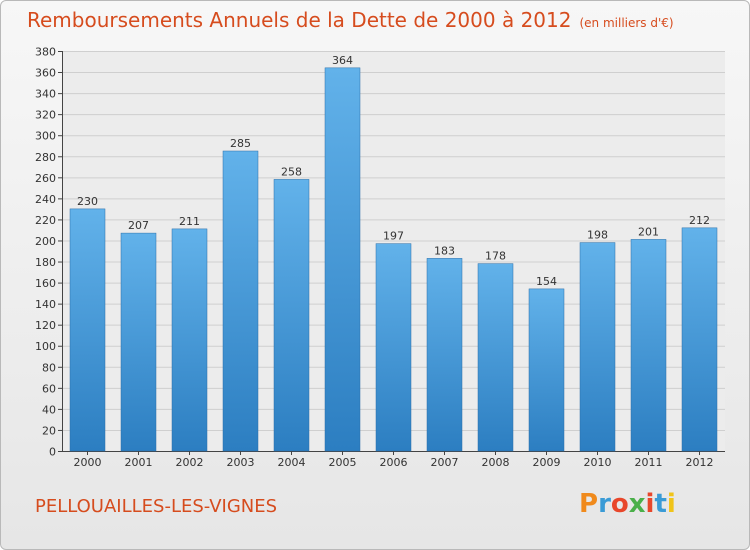 This screenshot has width=750, height=550. I want to click on x-tick-label: 2005, so click(343, 462).